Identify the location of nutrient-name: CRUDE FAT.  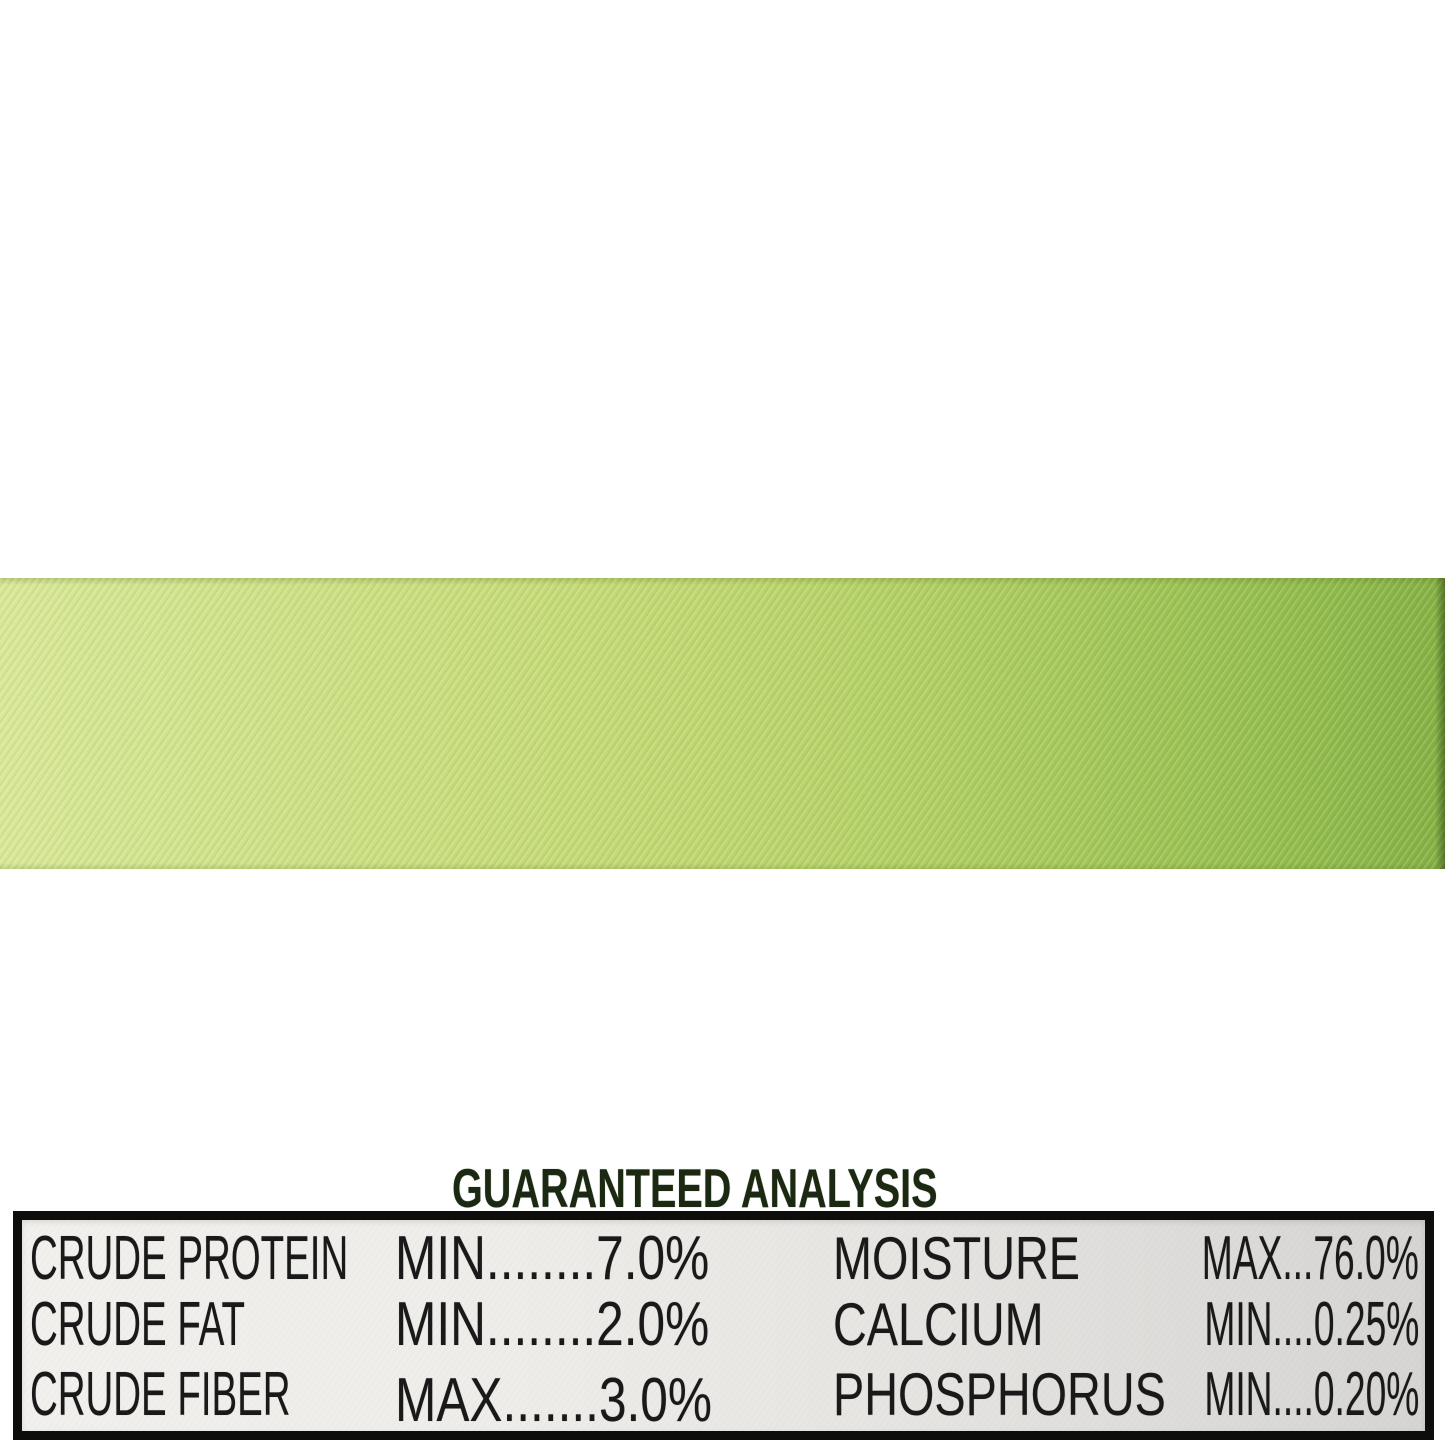
(137, 1324).